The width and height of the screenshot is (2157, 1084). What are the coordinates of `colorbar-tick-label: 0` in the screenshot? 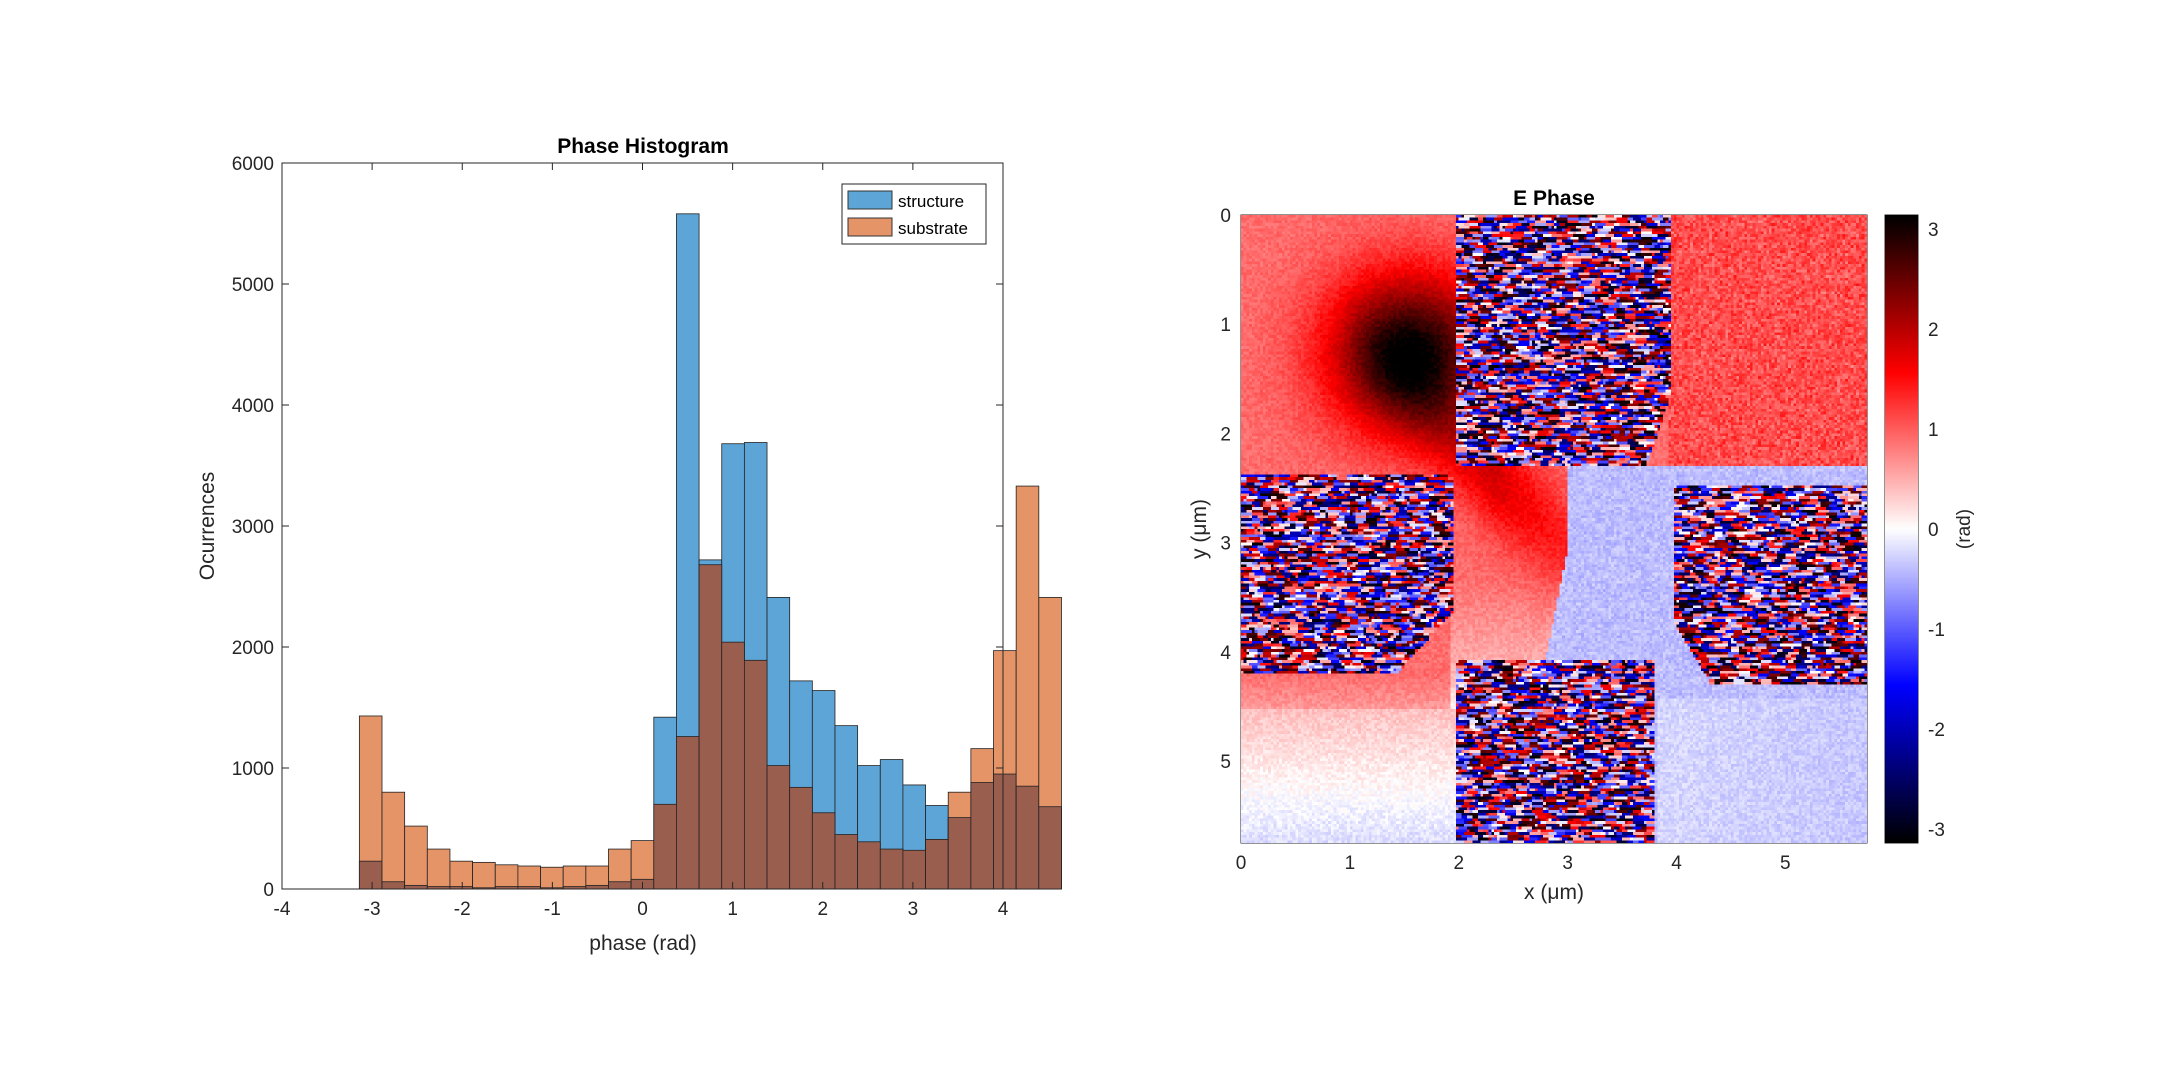 It's located at (1933, 530).